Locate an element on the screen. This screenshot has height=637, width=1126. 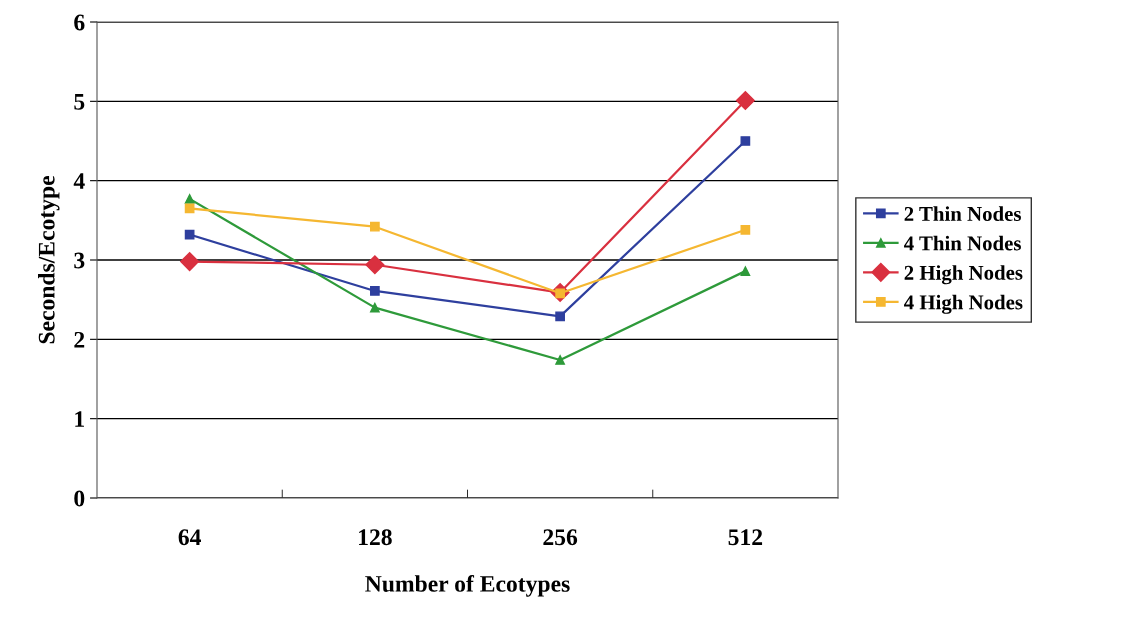
x-tick-label: 256 is located at coordinates (560, 537).